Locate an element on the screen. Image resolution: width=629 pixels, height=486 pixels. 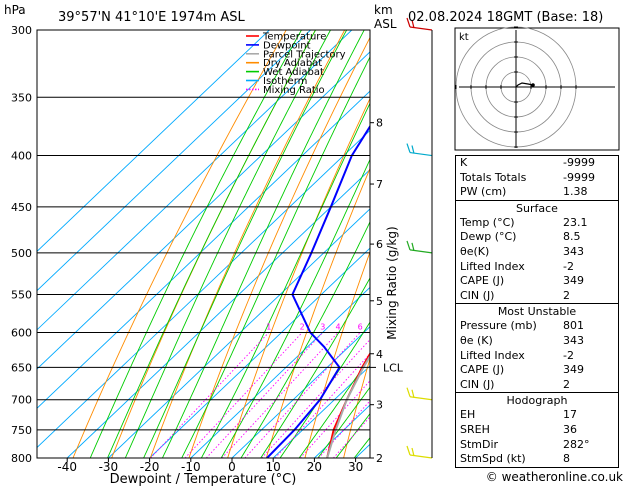
pw-value: 1.38 is located at coordinates (575, 192).